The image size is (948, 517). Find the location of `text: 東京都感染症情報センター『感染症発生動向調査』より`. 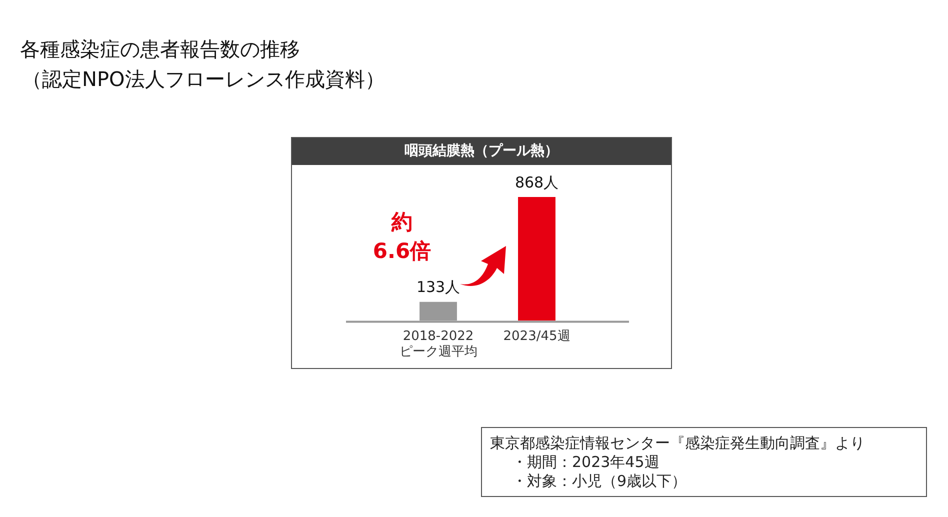

text: 東京都感染症情報センター『感染症発生動向調査』より is located at coordinates (678, 443).